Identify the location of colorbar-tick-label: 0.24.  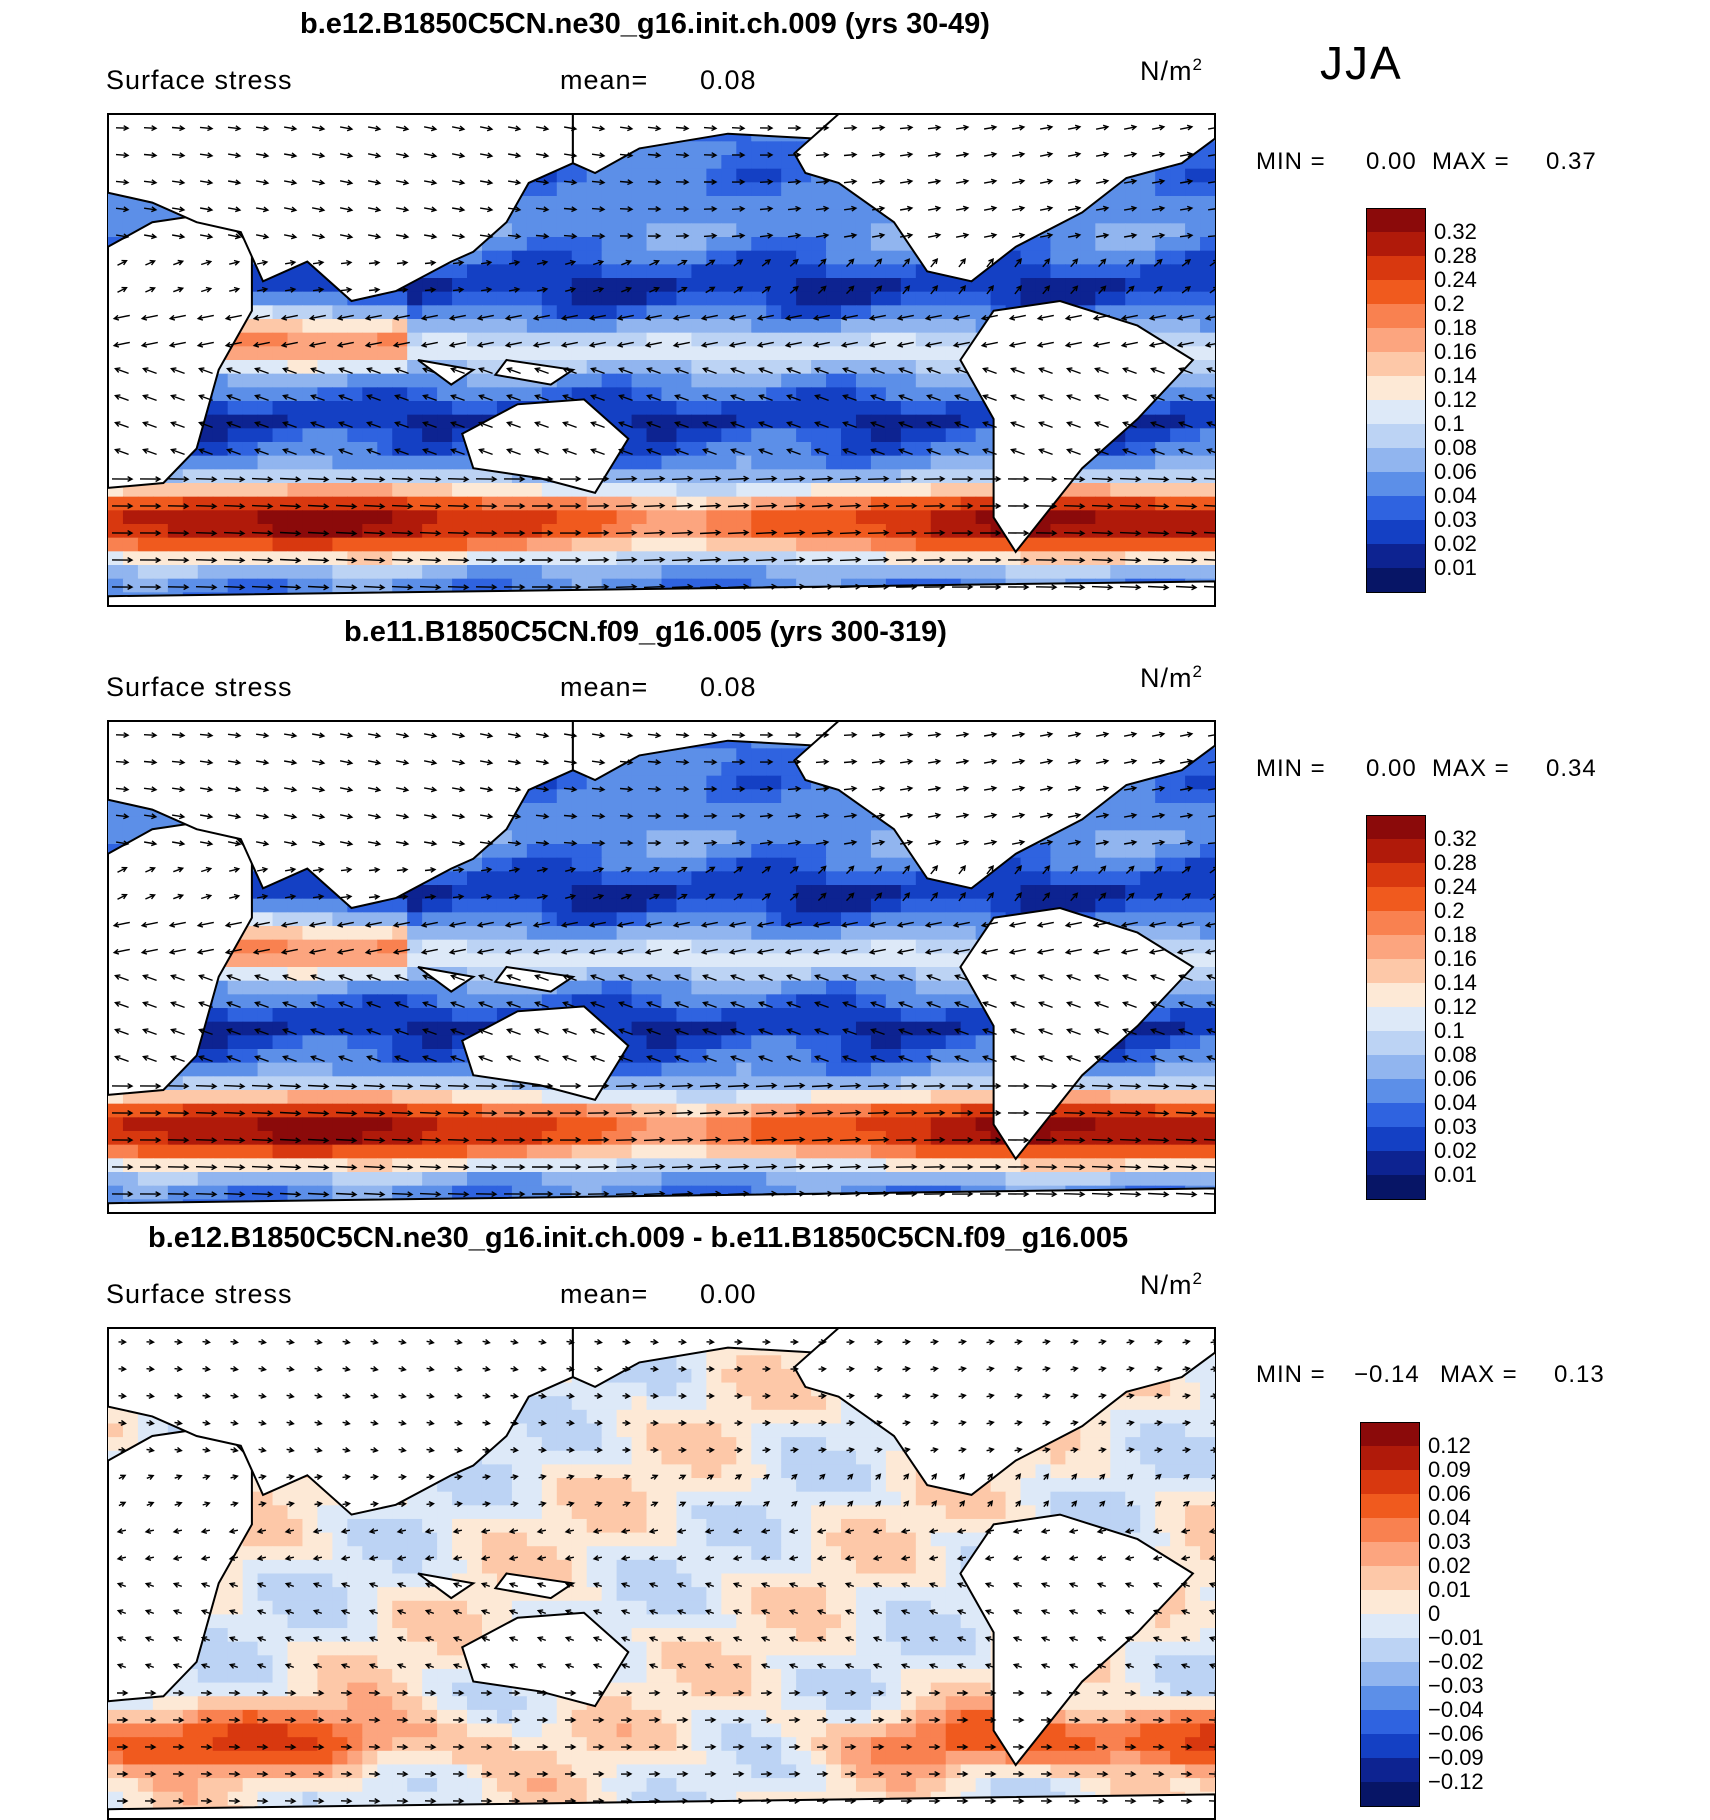
(1455, 280).